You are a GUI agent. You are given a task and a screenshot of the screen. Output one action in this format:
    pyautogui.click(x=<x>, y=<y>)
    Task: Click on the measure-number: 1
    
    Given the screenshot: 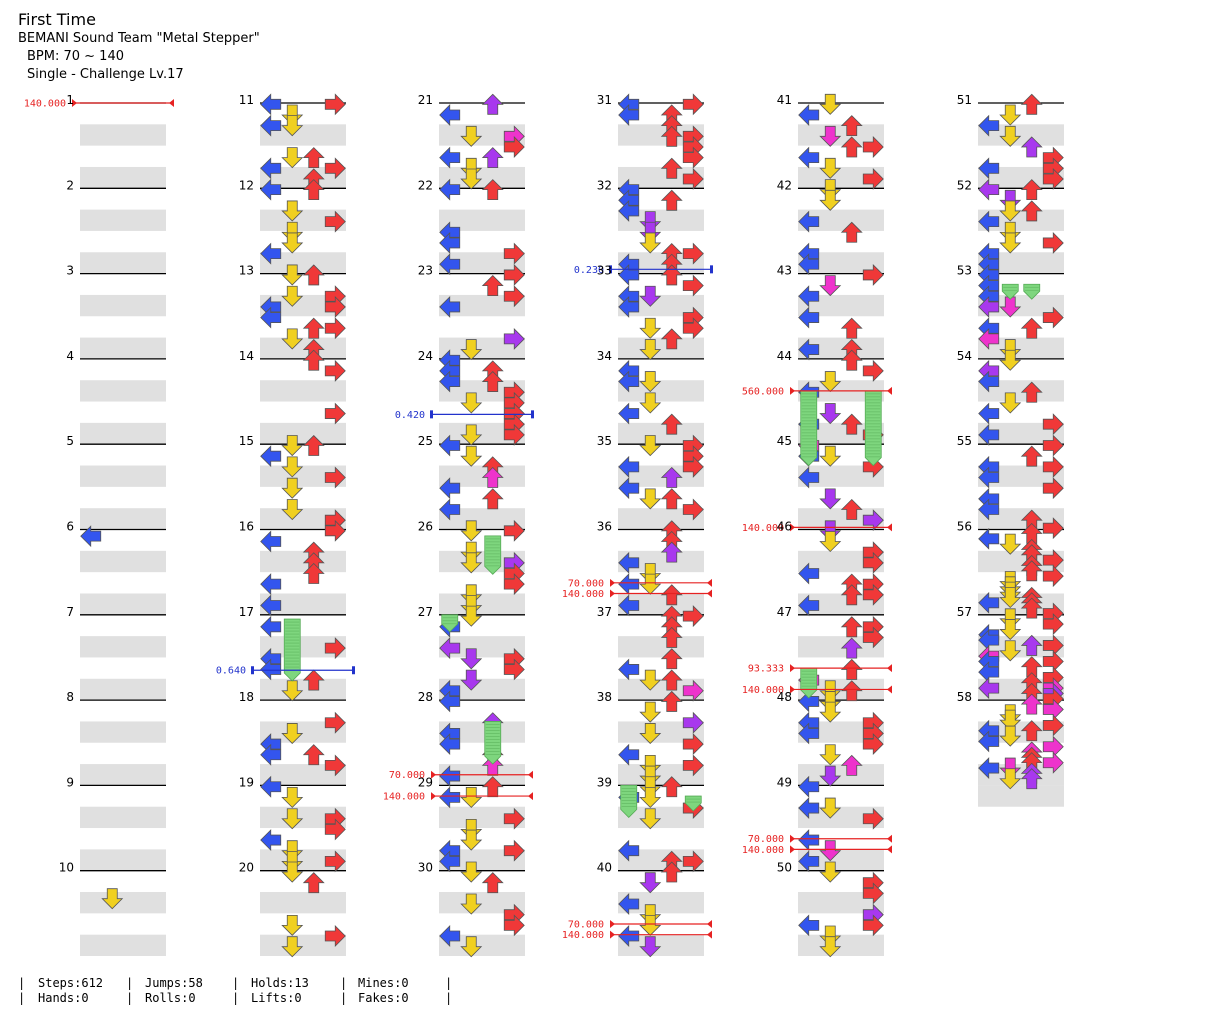 What is the action you would take?
    pyautogui.click(x=70, y=100)
    